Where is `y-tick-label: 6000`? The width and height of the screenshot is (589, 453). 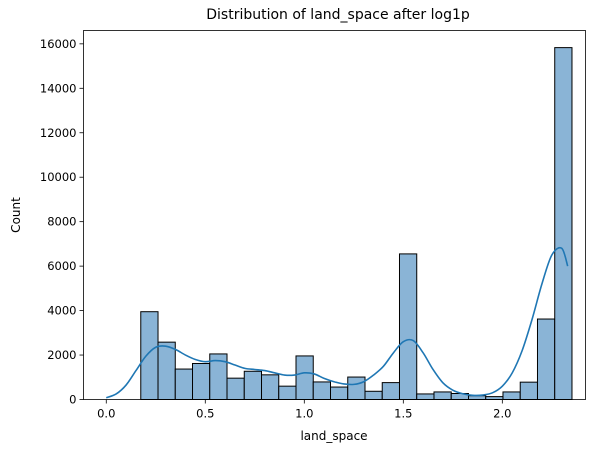 y-tick-label: 6000 is located at coordinates (61, 266).